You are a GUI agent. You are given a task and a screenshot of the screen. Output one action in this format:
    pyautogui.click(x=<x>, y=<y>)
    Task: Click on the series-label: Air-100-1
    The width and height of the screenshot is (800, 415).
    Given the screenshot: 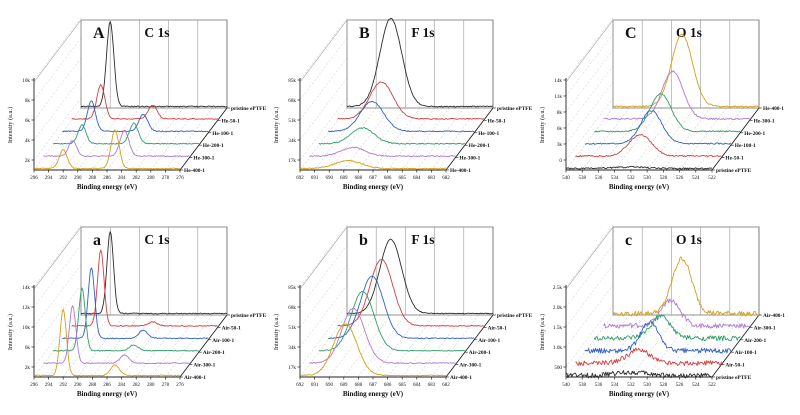 What is the action you would take?
    pyautogui.click(x=746, y=353)
    